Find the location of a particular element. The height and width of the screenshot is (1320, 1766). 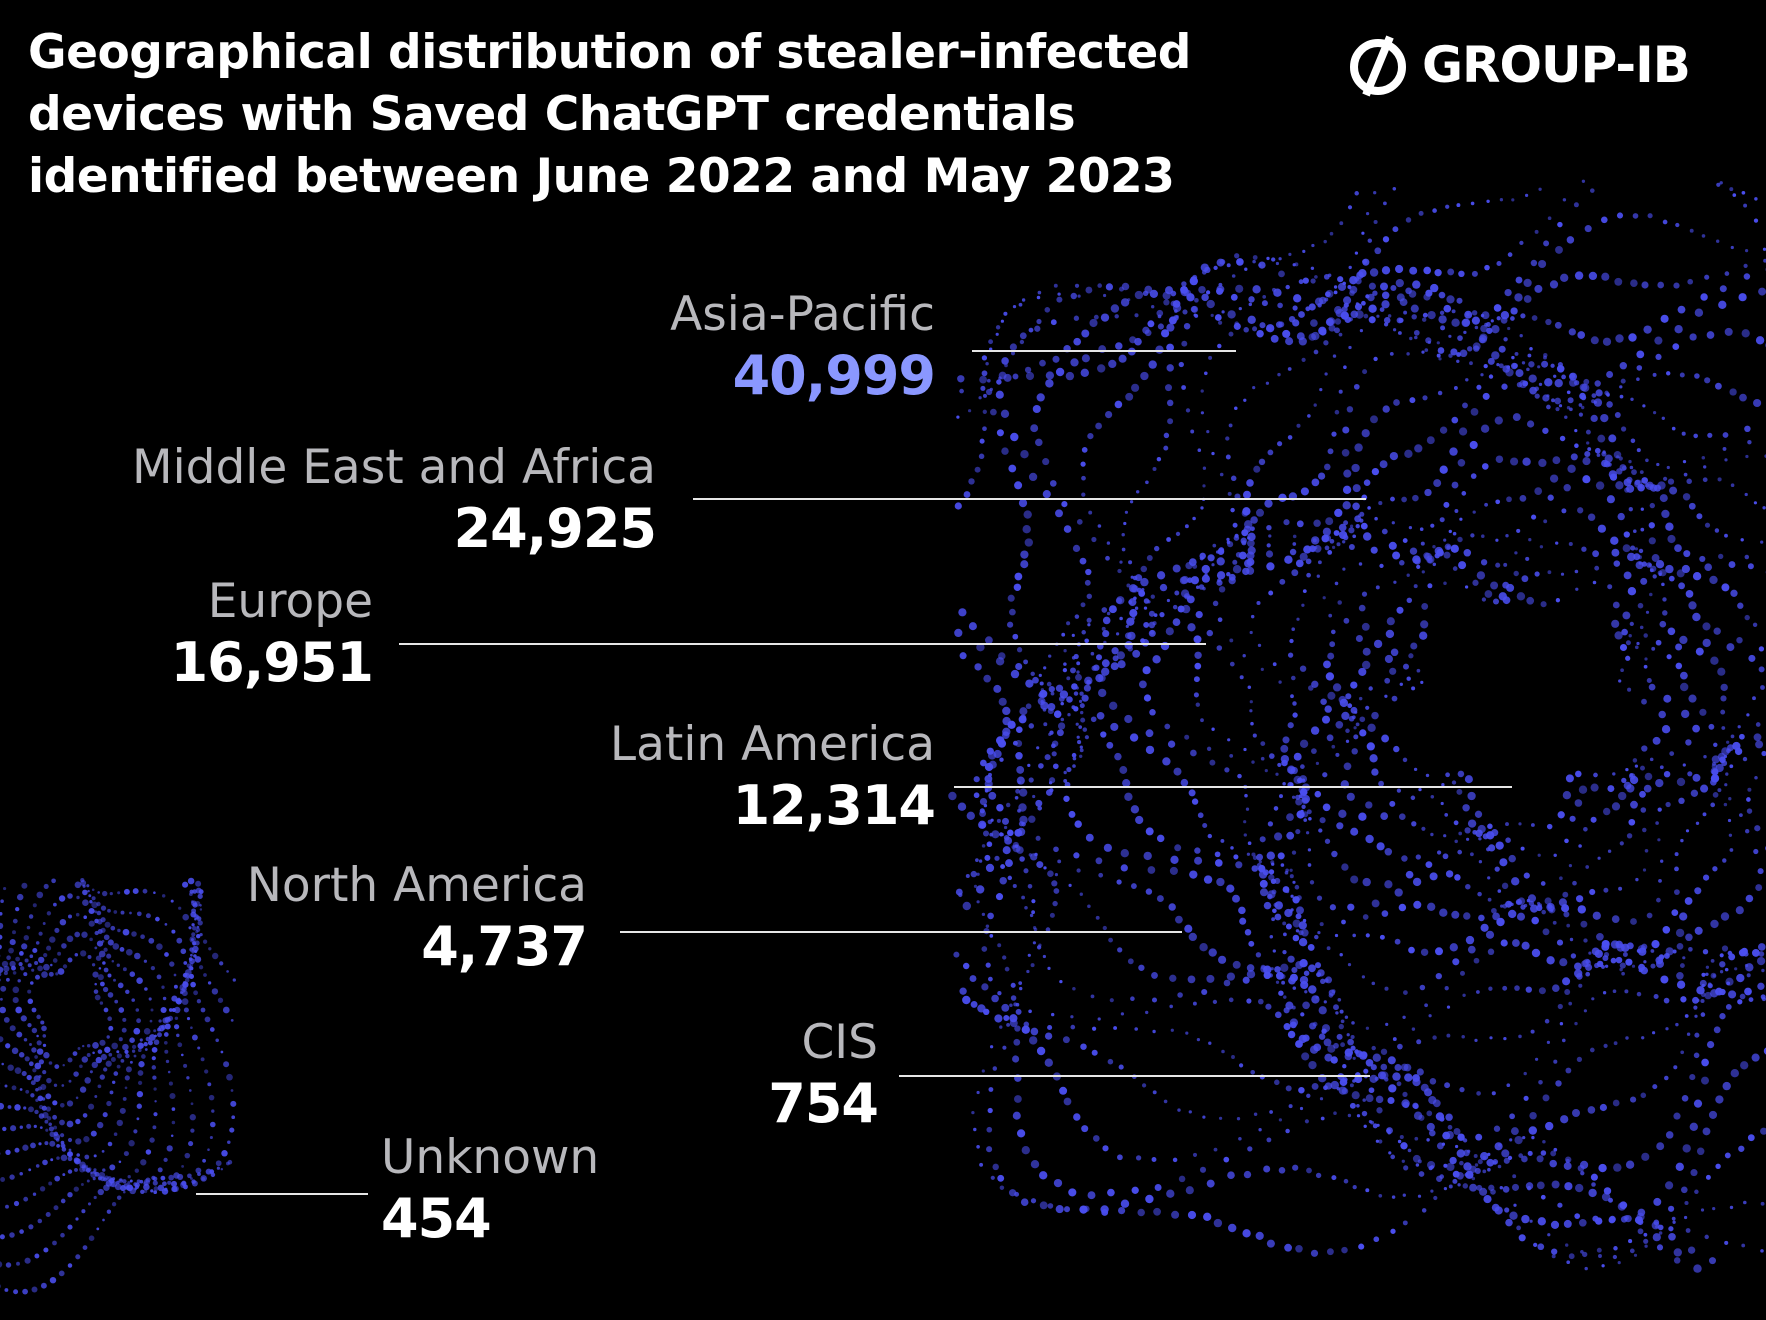

region-label: CIS is located at coordinates (839, 1042).